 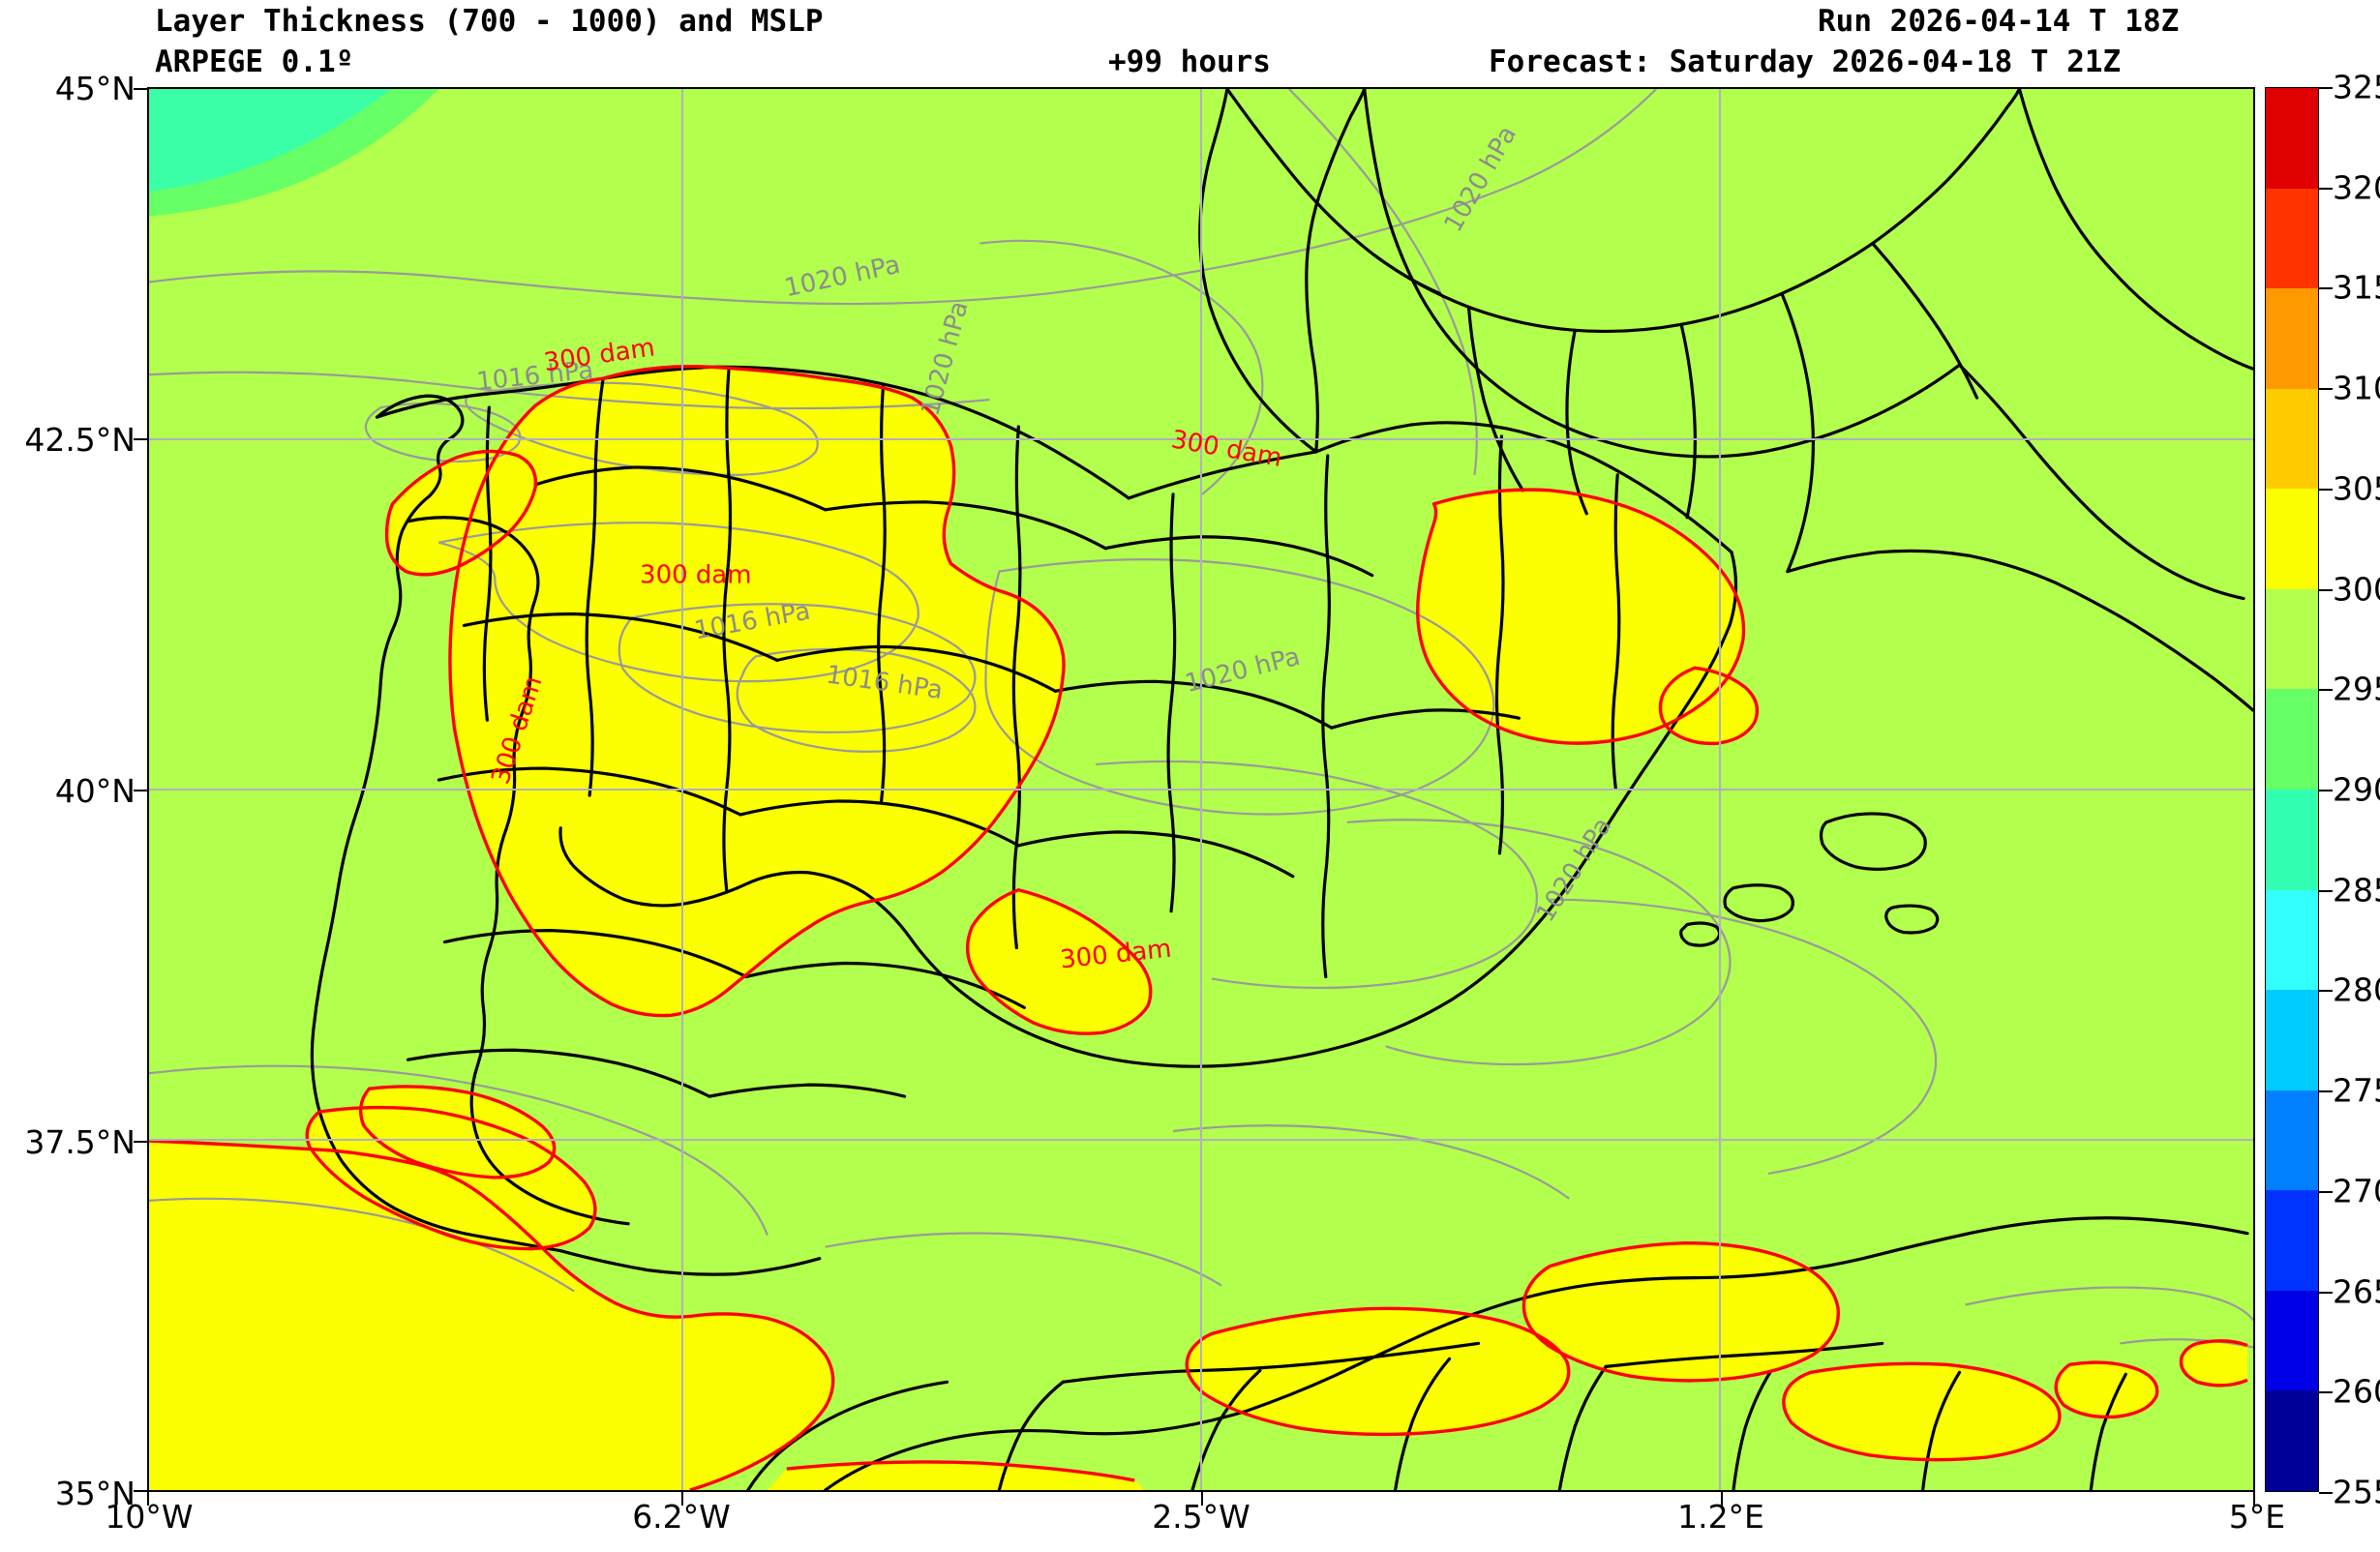 What do you see at coordinates (95, 88) in the screenshot?
I see `y-tick-label: 45°N` at bounding box center [95, 88].